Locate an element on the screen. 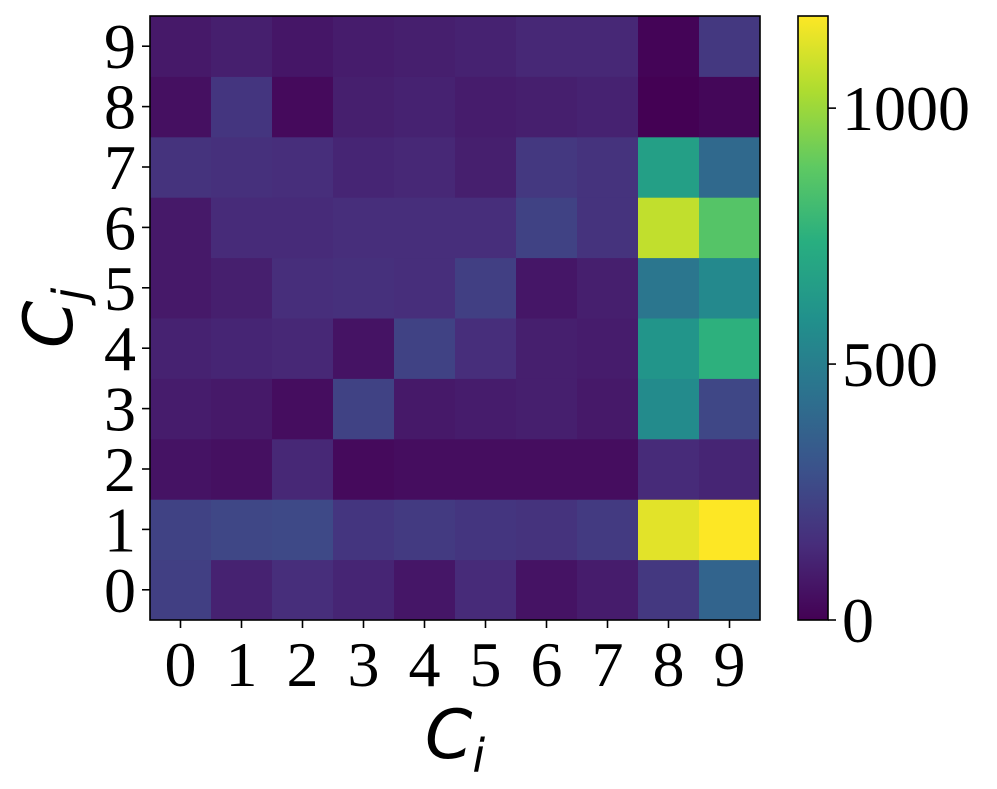 This screenshot has height=789, width=997. heatmap-cell-x0-y8 is located at coordinates (181, 107).